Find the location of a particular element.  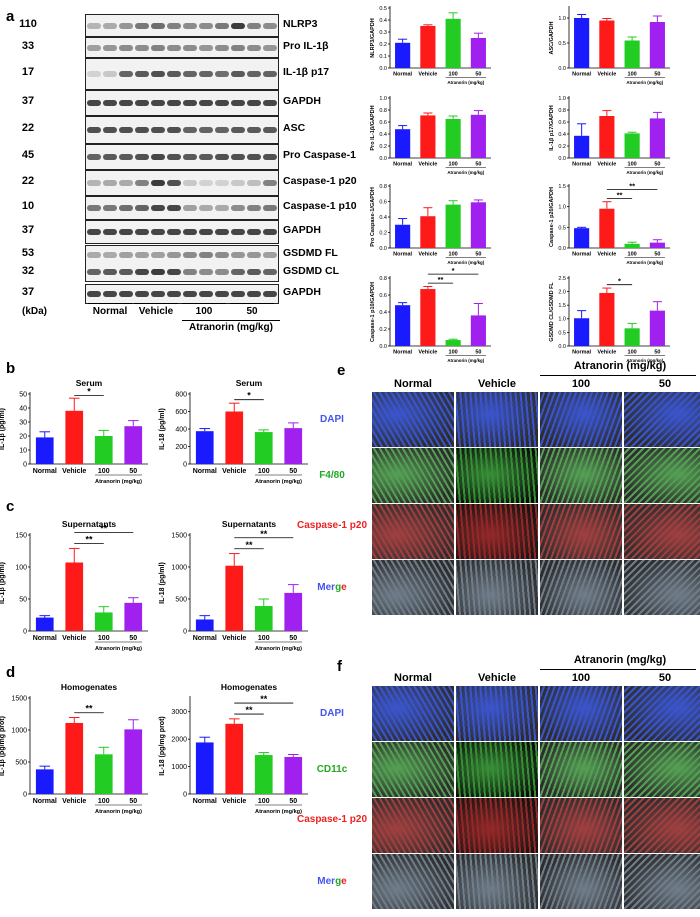

y-tick-label: 2.5 is located at coordinates (562, 279).